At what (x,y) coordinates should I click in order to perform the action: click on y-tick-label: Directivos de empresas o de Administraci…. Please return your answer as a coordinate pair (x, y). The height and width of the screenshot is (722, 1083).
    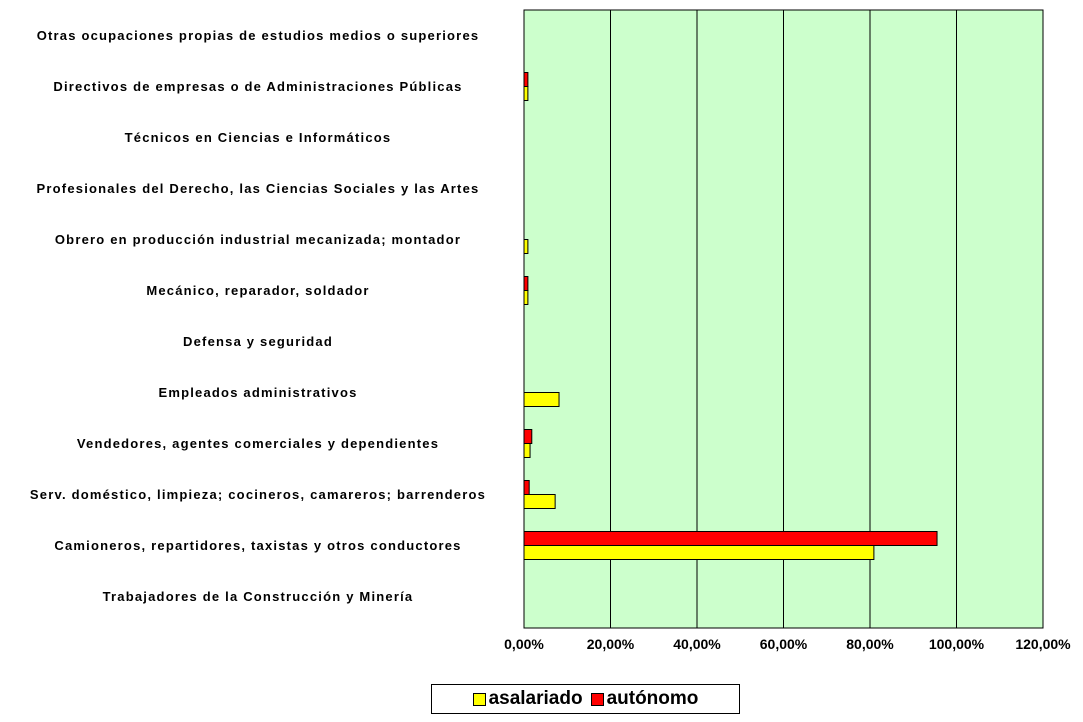
    Looking at the image, I should click on (258, 86).